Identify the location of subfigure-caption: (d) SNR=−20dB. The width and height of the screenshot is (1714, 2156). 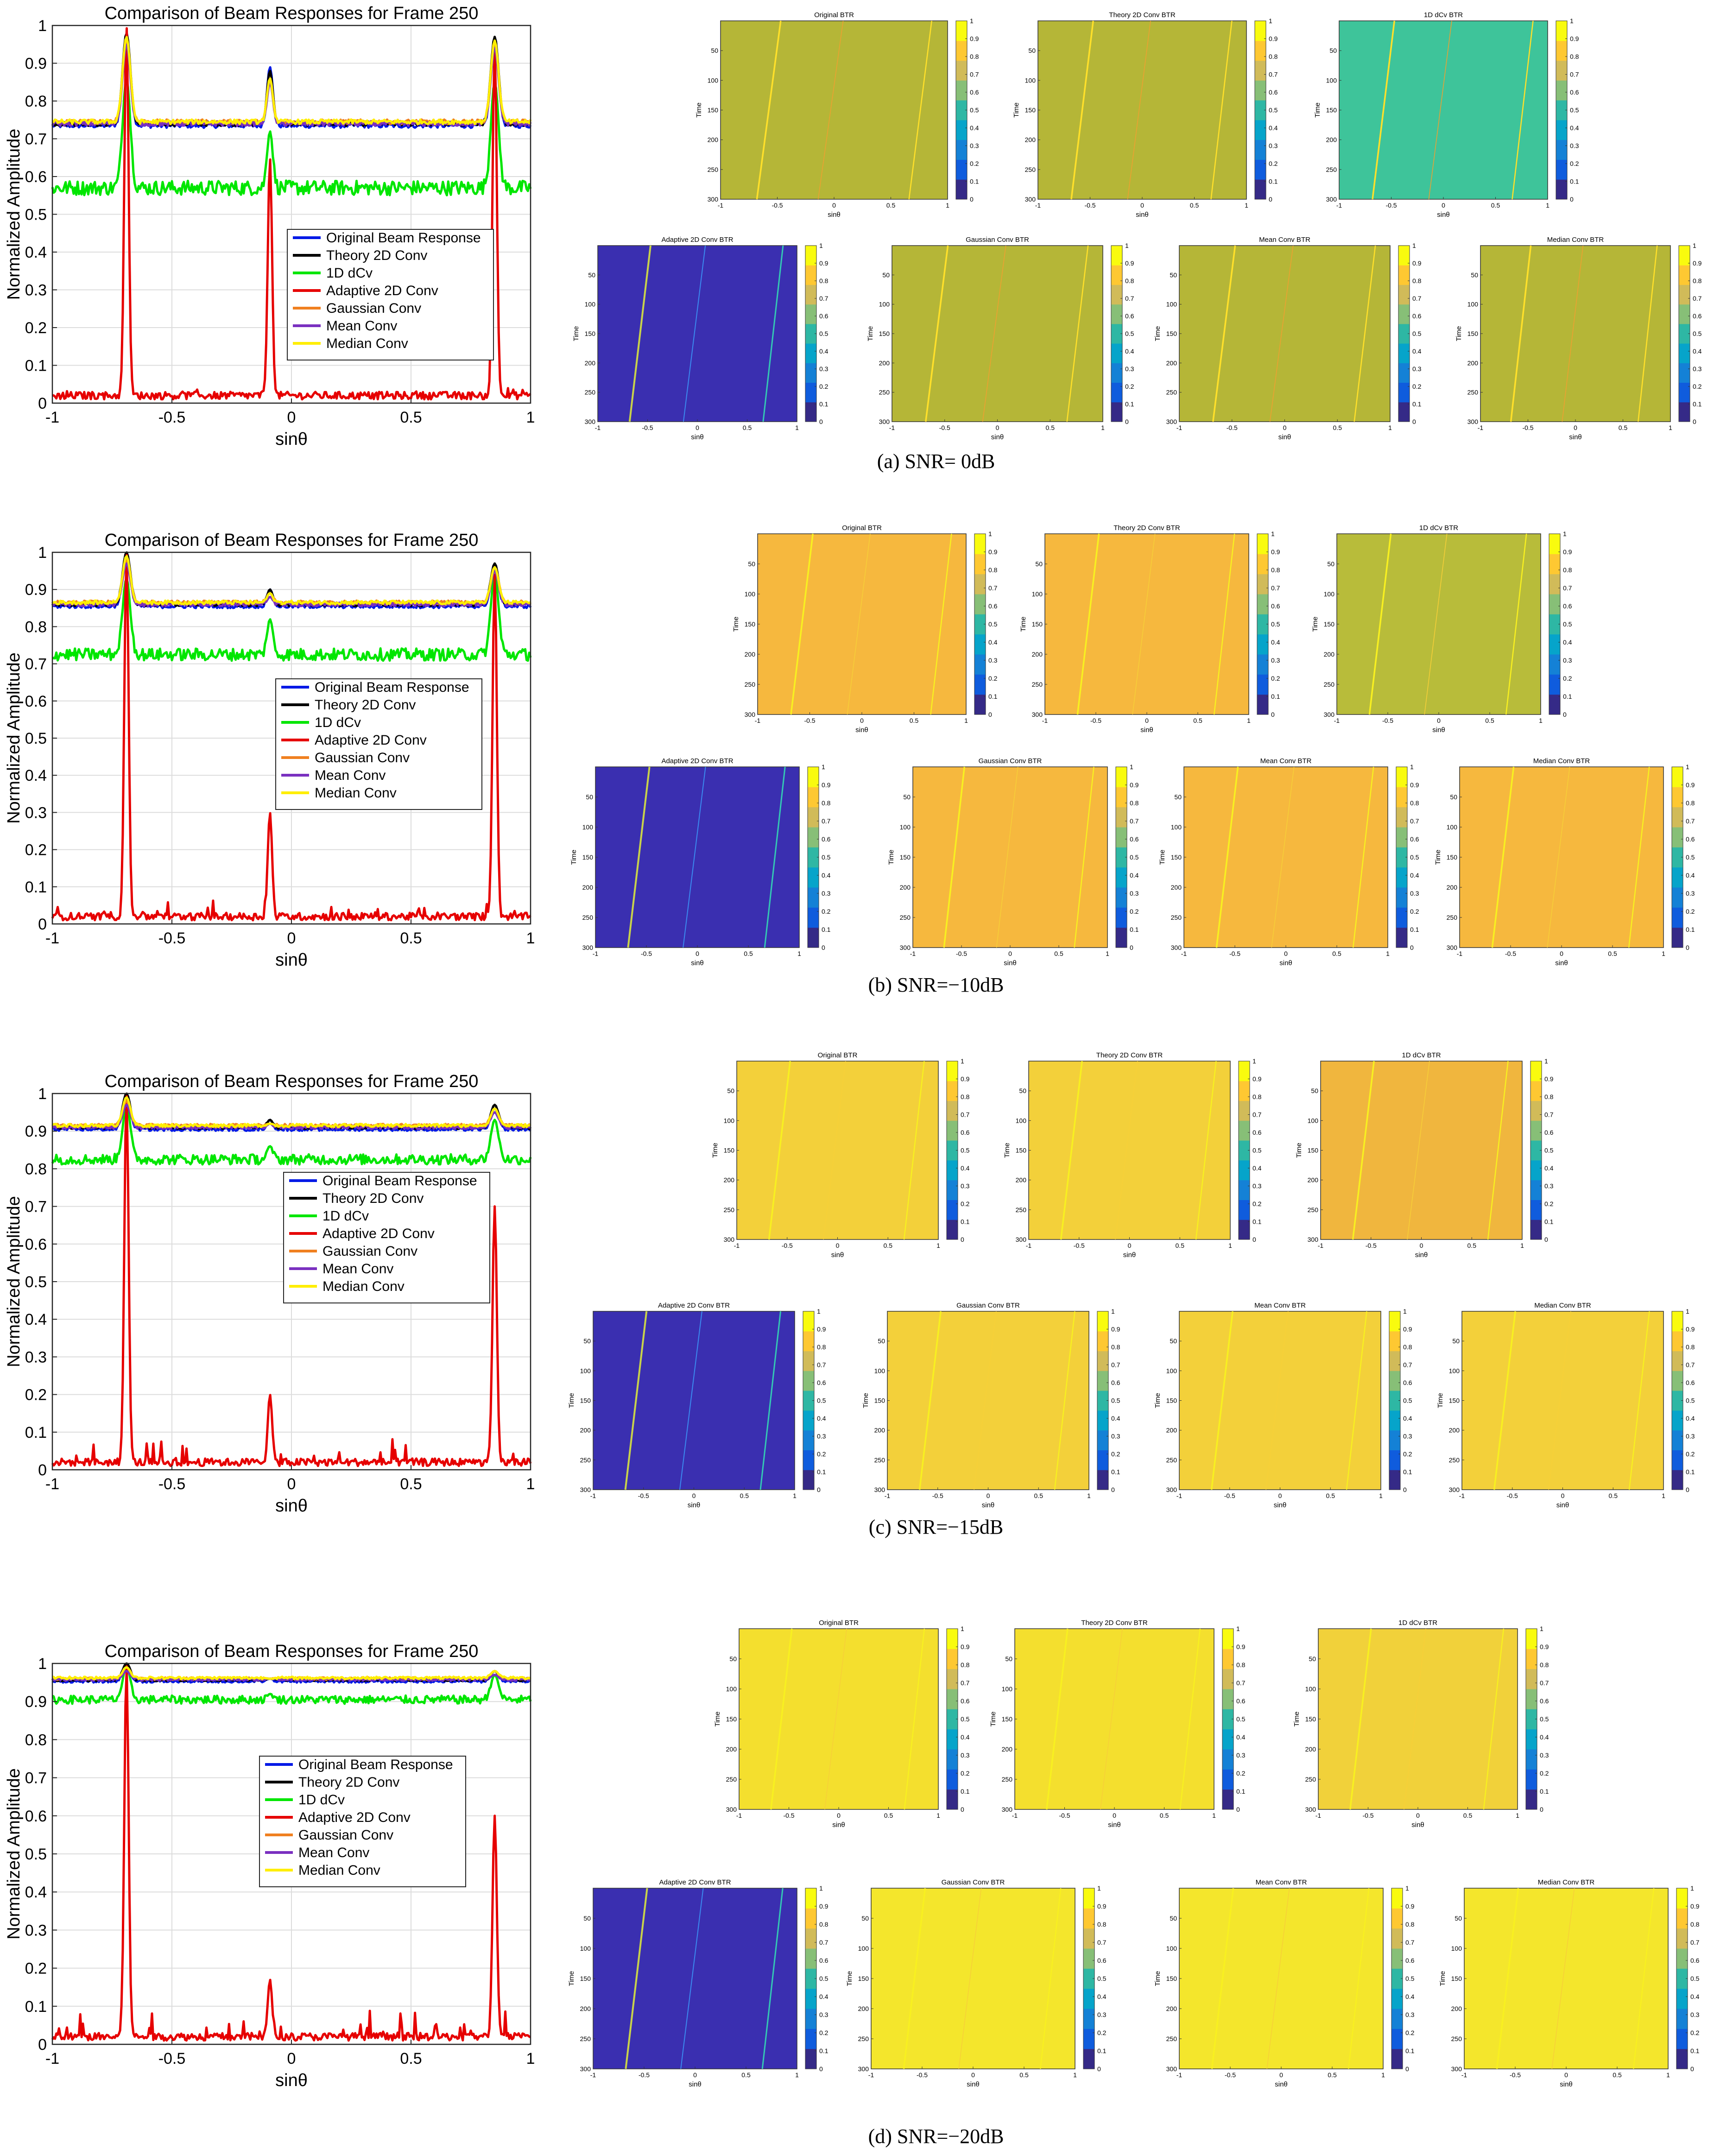
(936, 2136).